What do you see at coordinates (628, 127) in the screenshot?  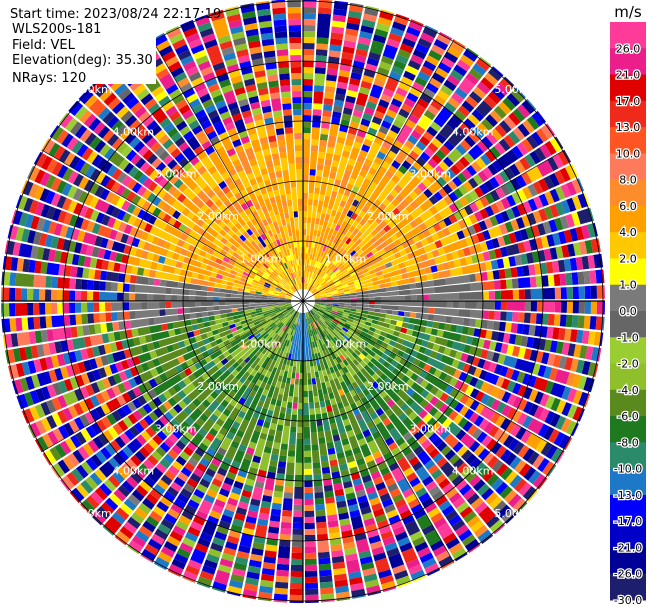 I see `colorbar-tick-label: 13.0` at bounding box center [628, 127].